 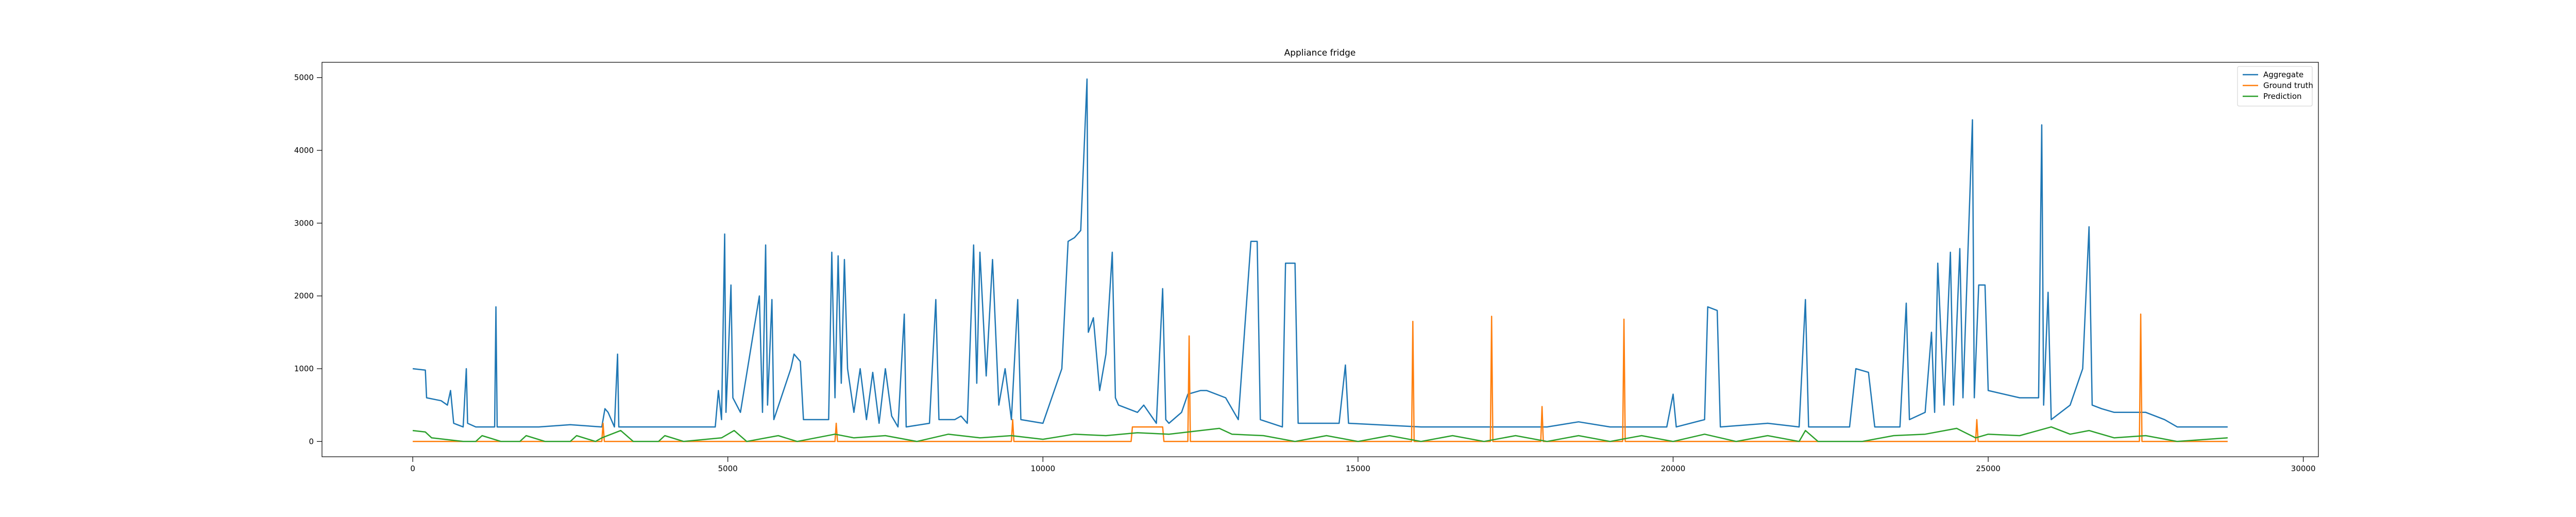 I want to click on y-tick-label: 4000, so click(x=304, y=150).